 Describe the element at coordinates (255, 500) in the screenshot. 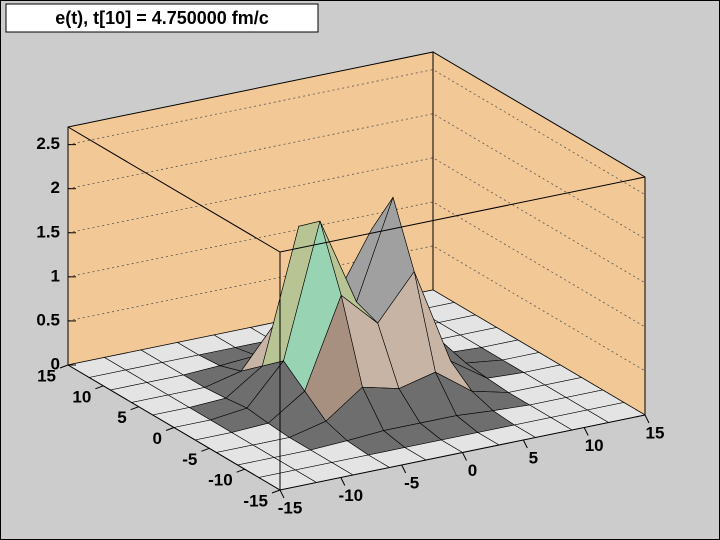

I see `y-tick-label: -15` at that location.